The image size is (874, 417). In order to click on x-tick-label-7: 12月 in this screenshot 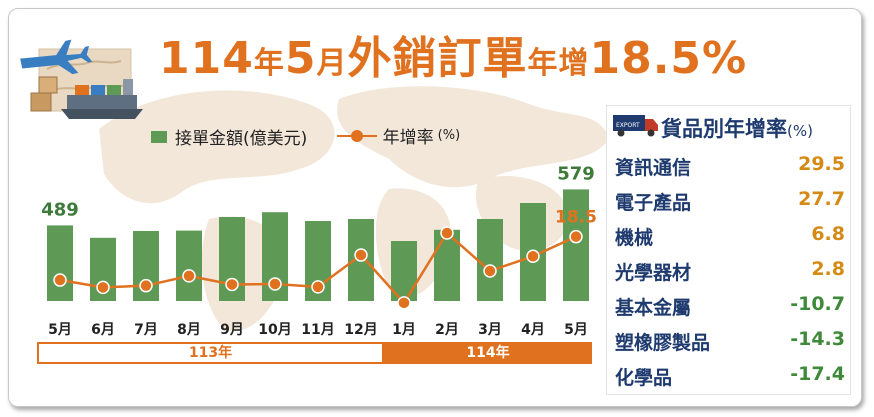, I will do `click(360, 330)`.